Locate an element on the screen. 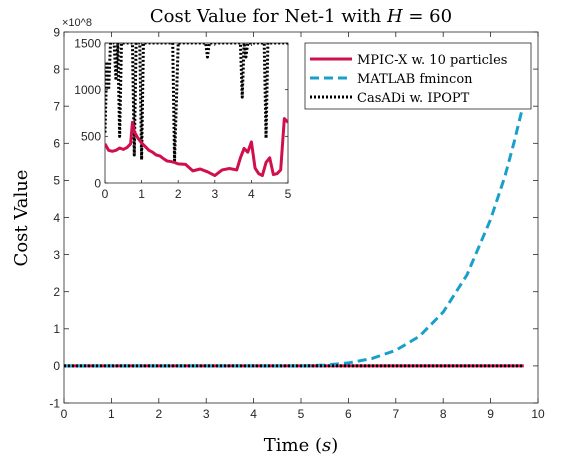 This screenshot has width=571, height=476. x-axis-label: Time (s) is located at coordinates (301, 445).